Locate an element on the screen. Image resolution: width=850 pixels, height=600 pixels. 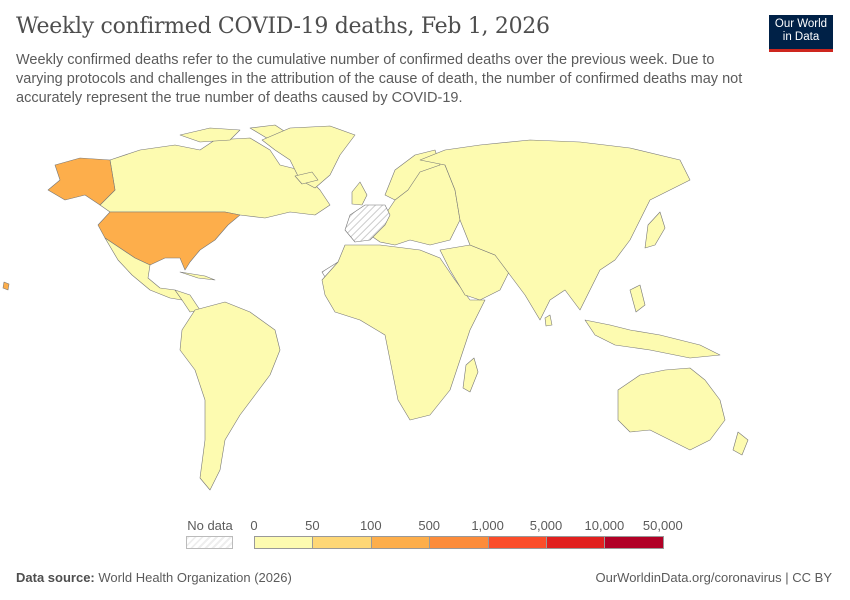
region-madagascar is located at coordinates (470, 375).